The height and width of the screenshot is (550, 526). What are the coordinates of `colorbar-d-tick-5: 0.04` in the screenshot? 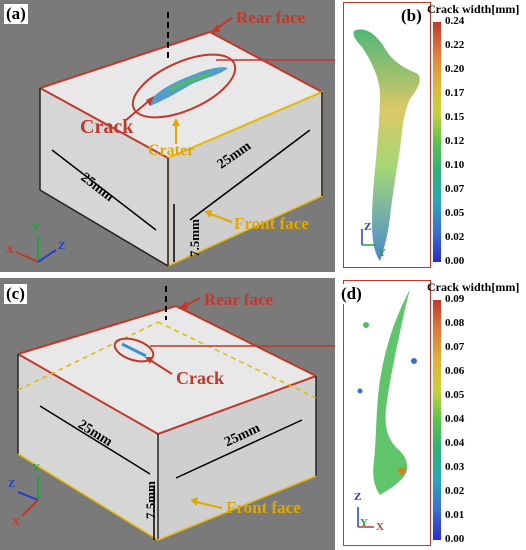 It's located at (455, 419).